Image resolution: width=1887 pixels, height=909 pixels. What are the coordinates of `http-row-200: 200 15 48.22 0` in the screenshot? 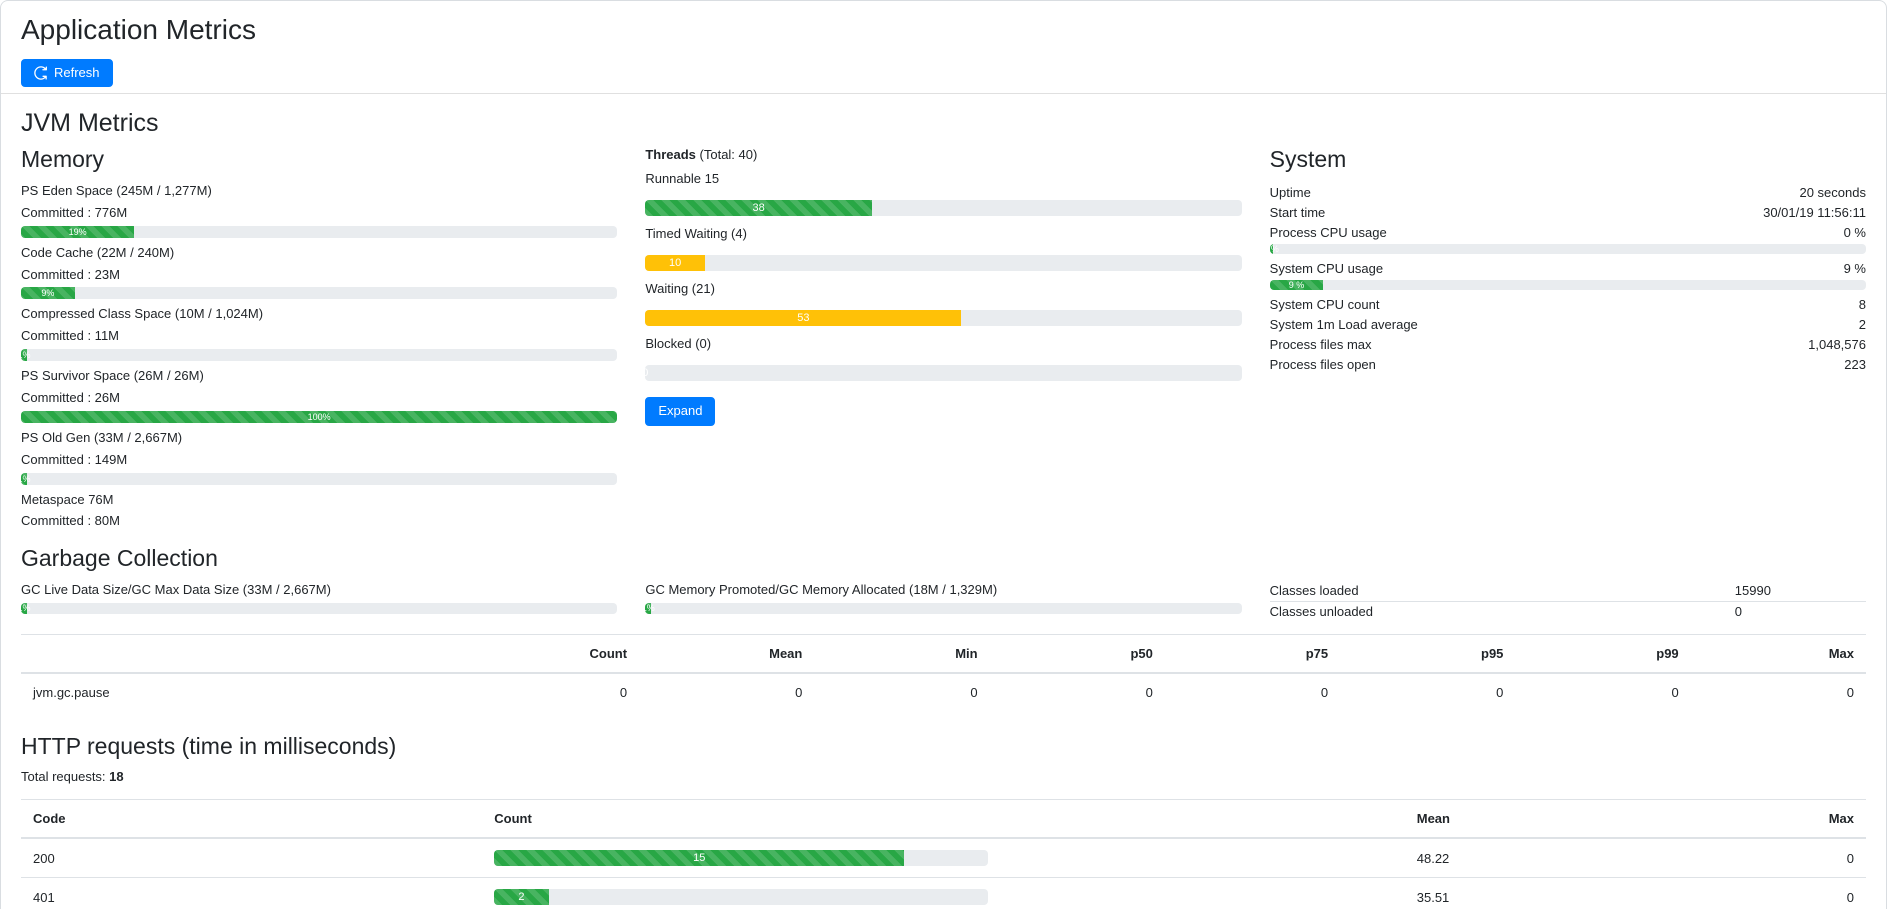 It's located at (943, 857).